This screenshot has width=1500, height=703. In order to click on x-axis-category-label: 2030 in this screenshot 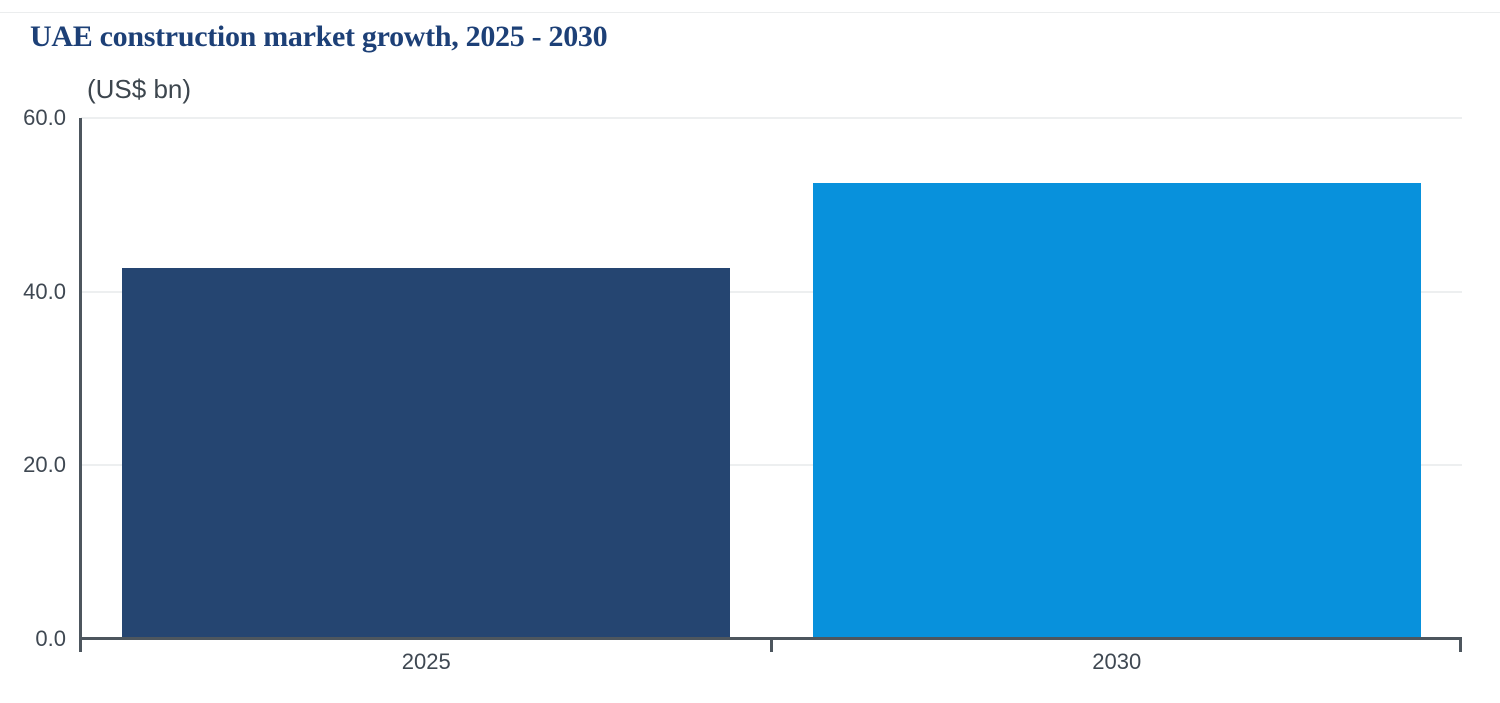, I will do `click(1117, 661)`.